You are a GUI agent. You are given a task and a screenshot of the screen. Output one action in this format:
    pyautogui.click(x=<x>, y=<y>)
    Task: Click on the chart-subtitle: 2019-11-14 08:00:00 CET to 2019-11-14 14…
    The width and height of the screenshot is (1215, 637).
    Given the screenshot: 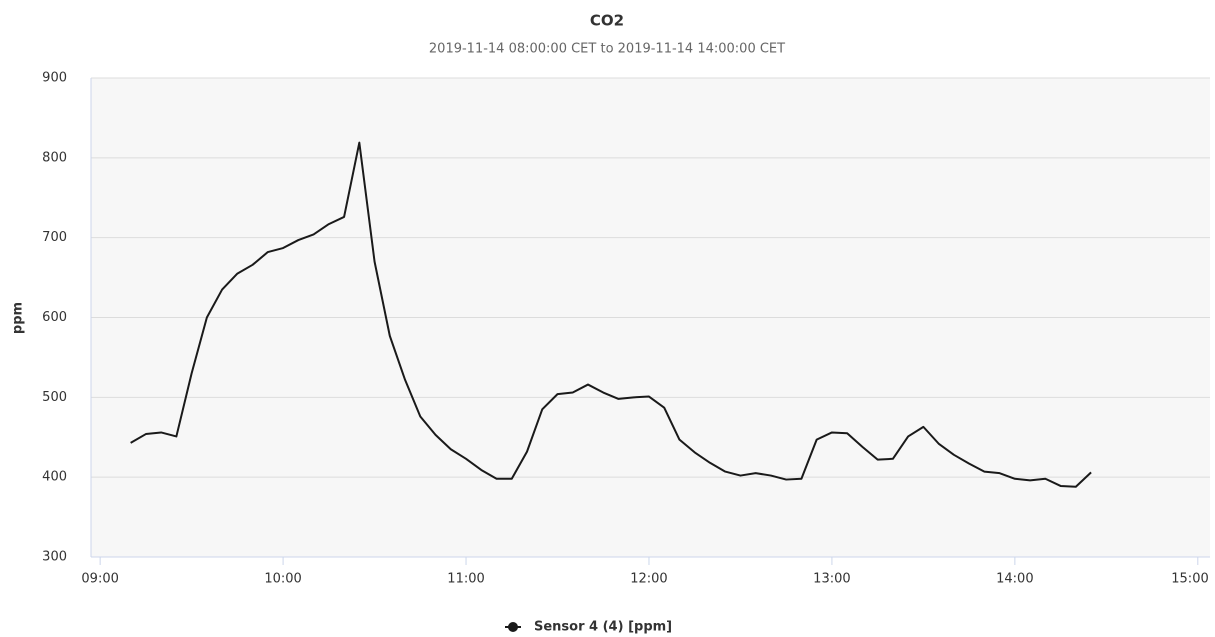 What is the action you would take?
    pyautogui.click(x=607, y=49)
    